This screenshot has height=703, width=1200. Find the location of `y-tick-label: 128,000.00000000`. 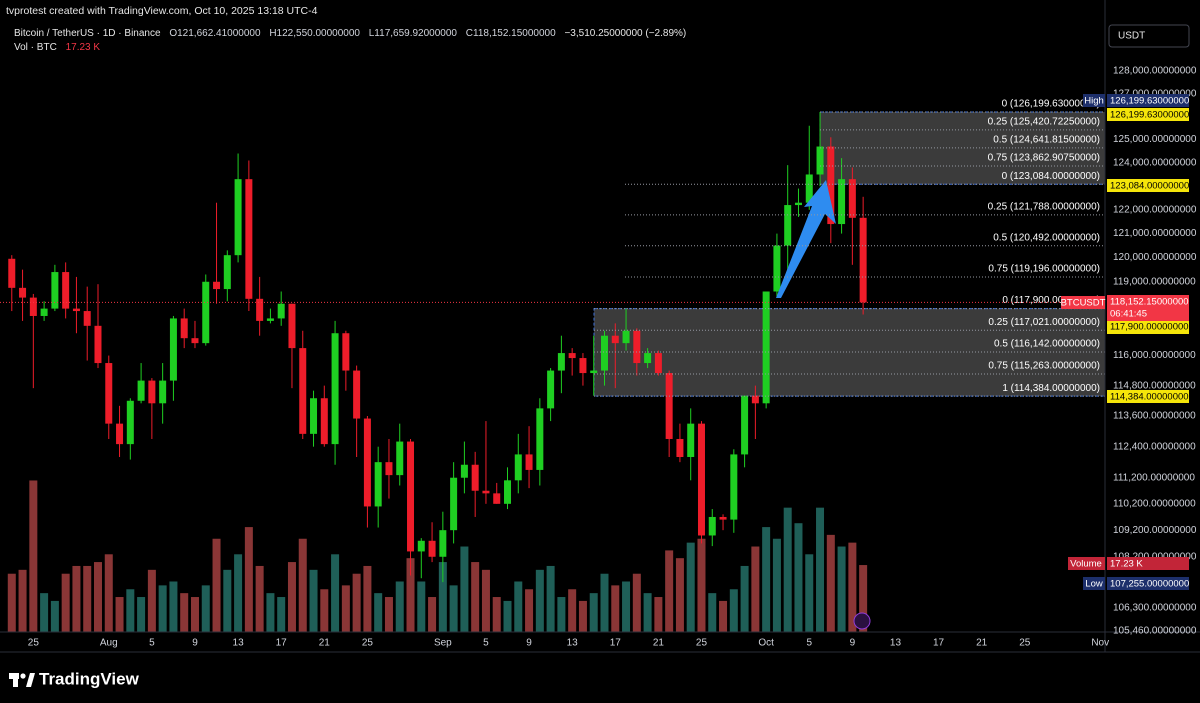

y-tick-label: 128,000.00000000 is located at coordinates (1155, 71).